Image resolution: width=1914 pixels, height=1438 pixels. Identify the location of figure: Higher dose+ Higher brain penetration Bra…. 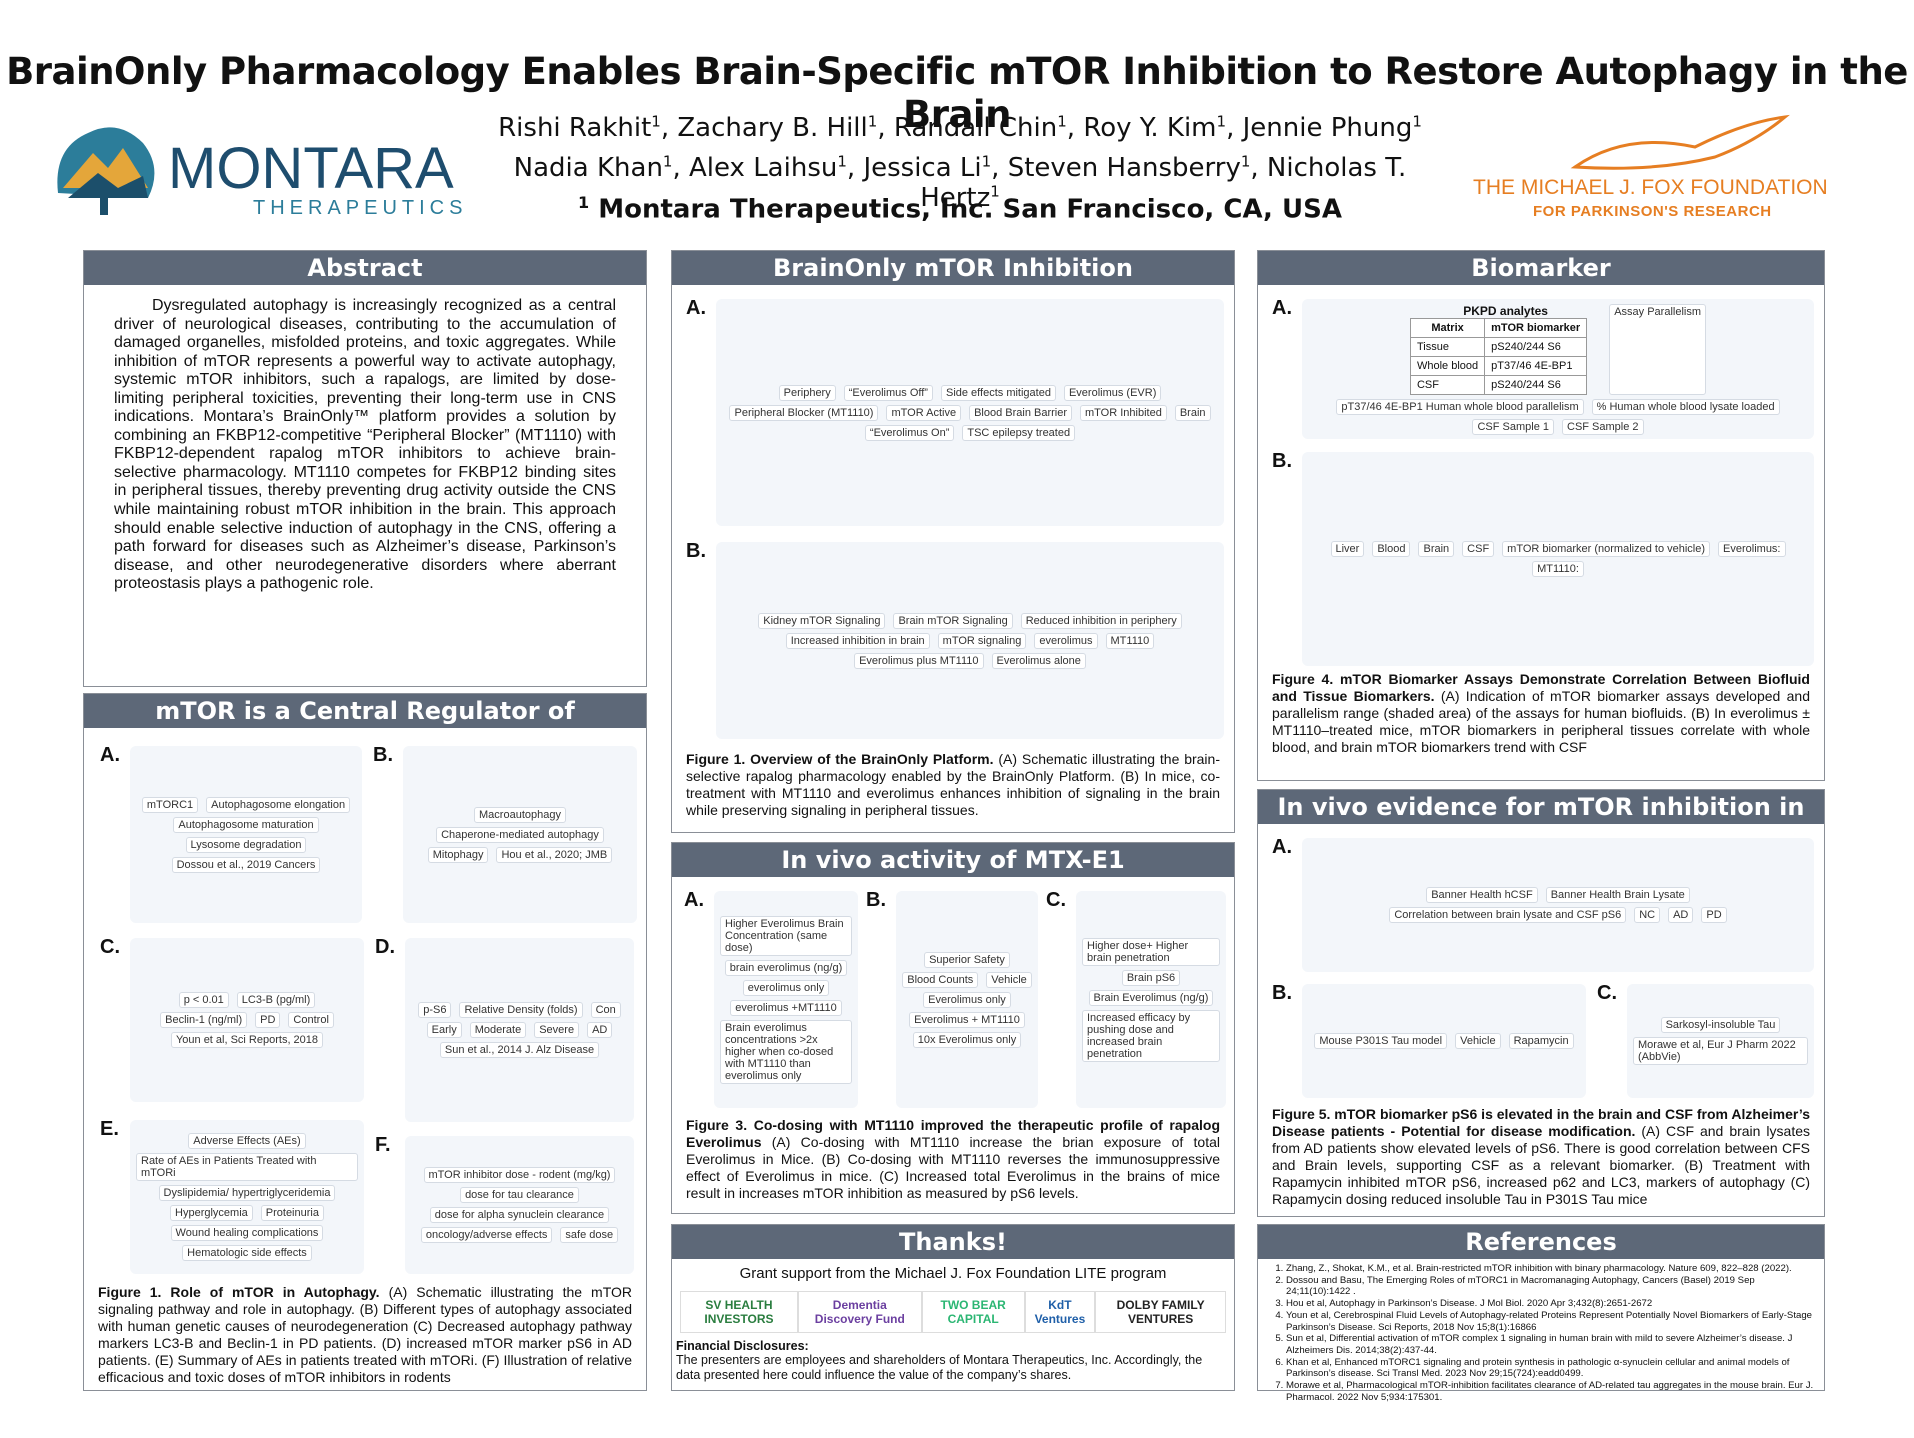
(1151, 999).